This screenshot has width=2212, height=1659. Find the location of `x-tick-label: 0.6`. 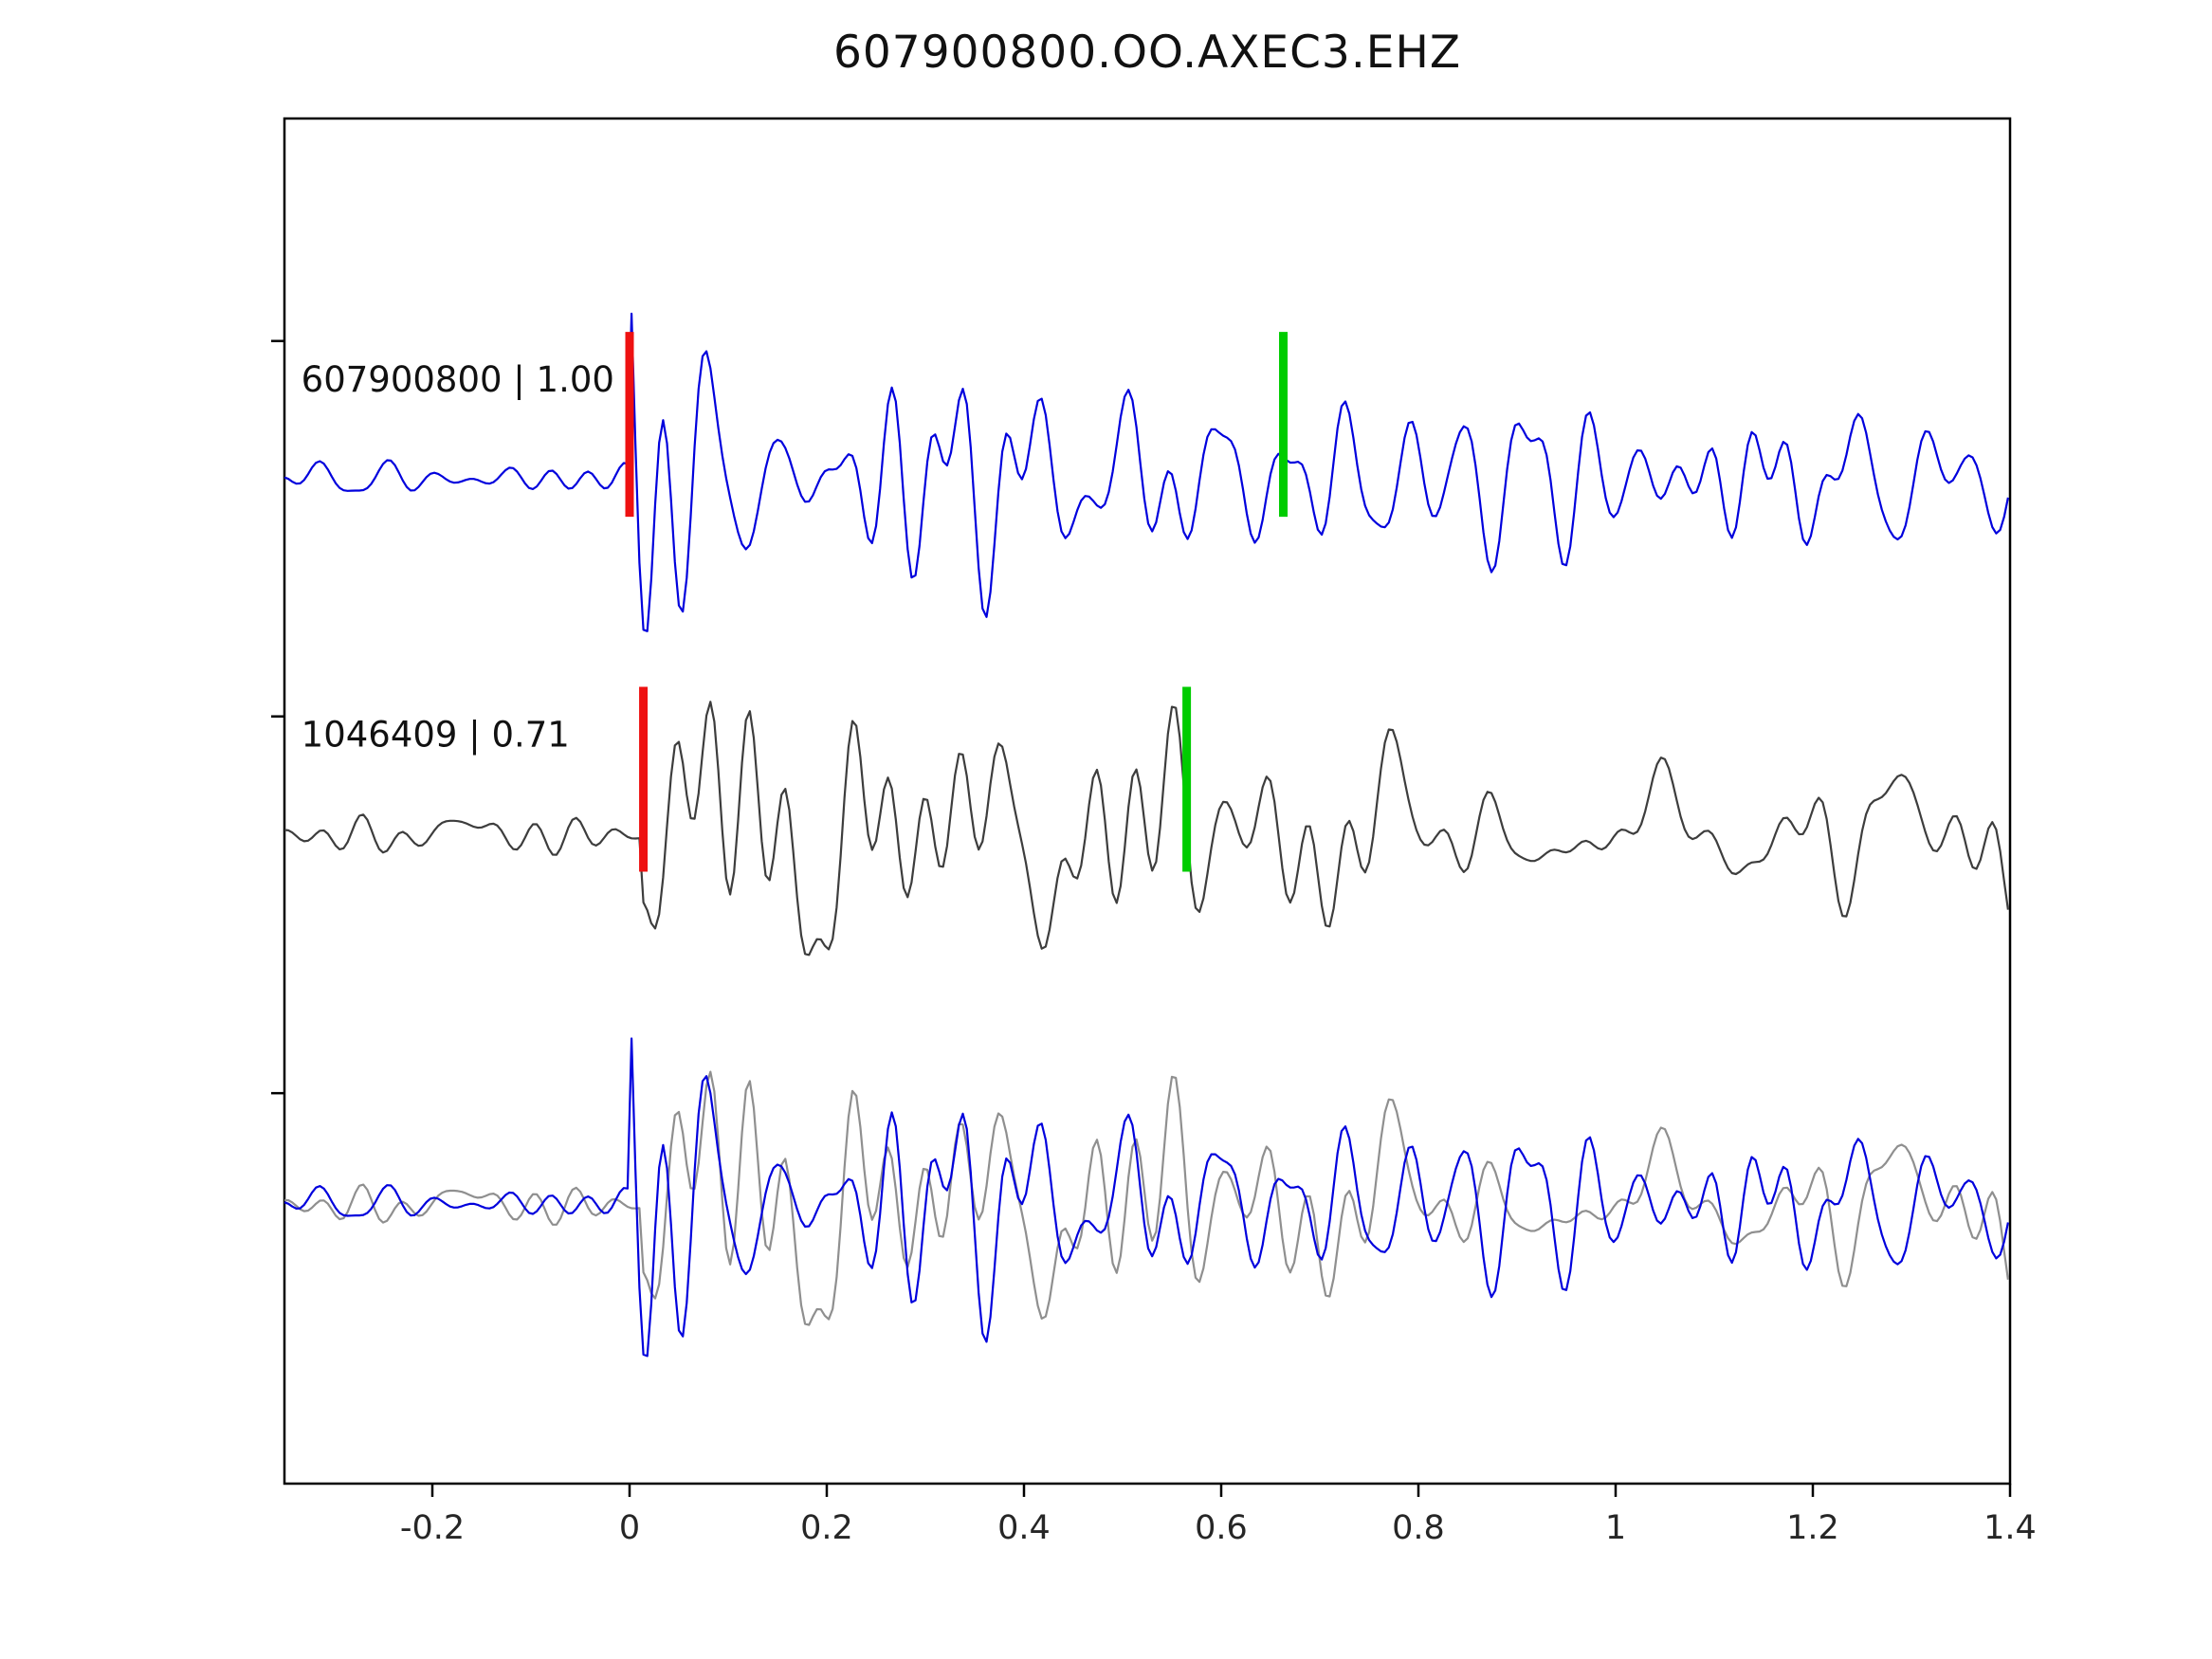

x-tick-label: 0.6 is located at coordinates (1221, 1528).